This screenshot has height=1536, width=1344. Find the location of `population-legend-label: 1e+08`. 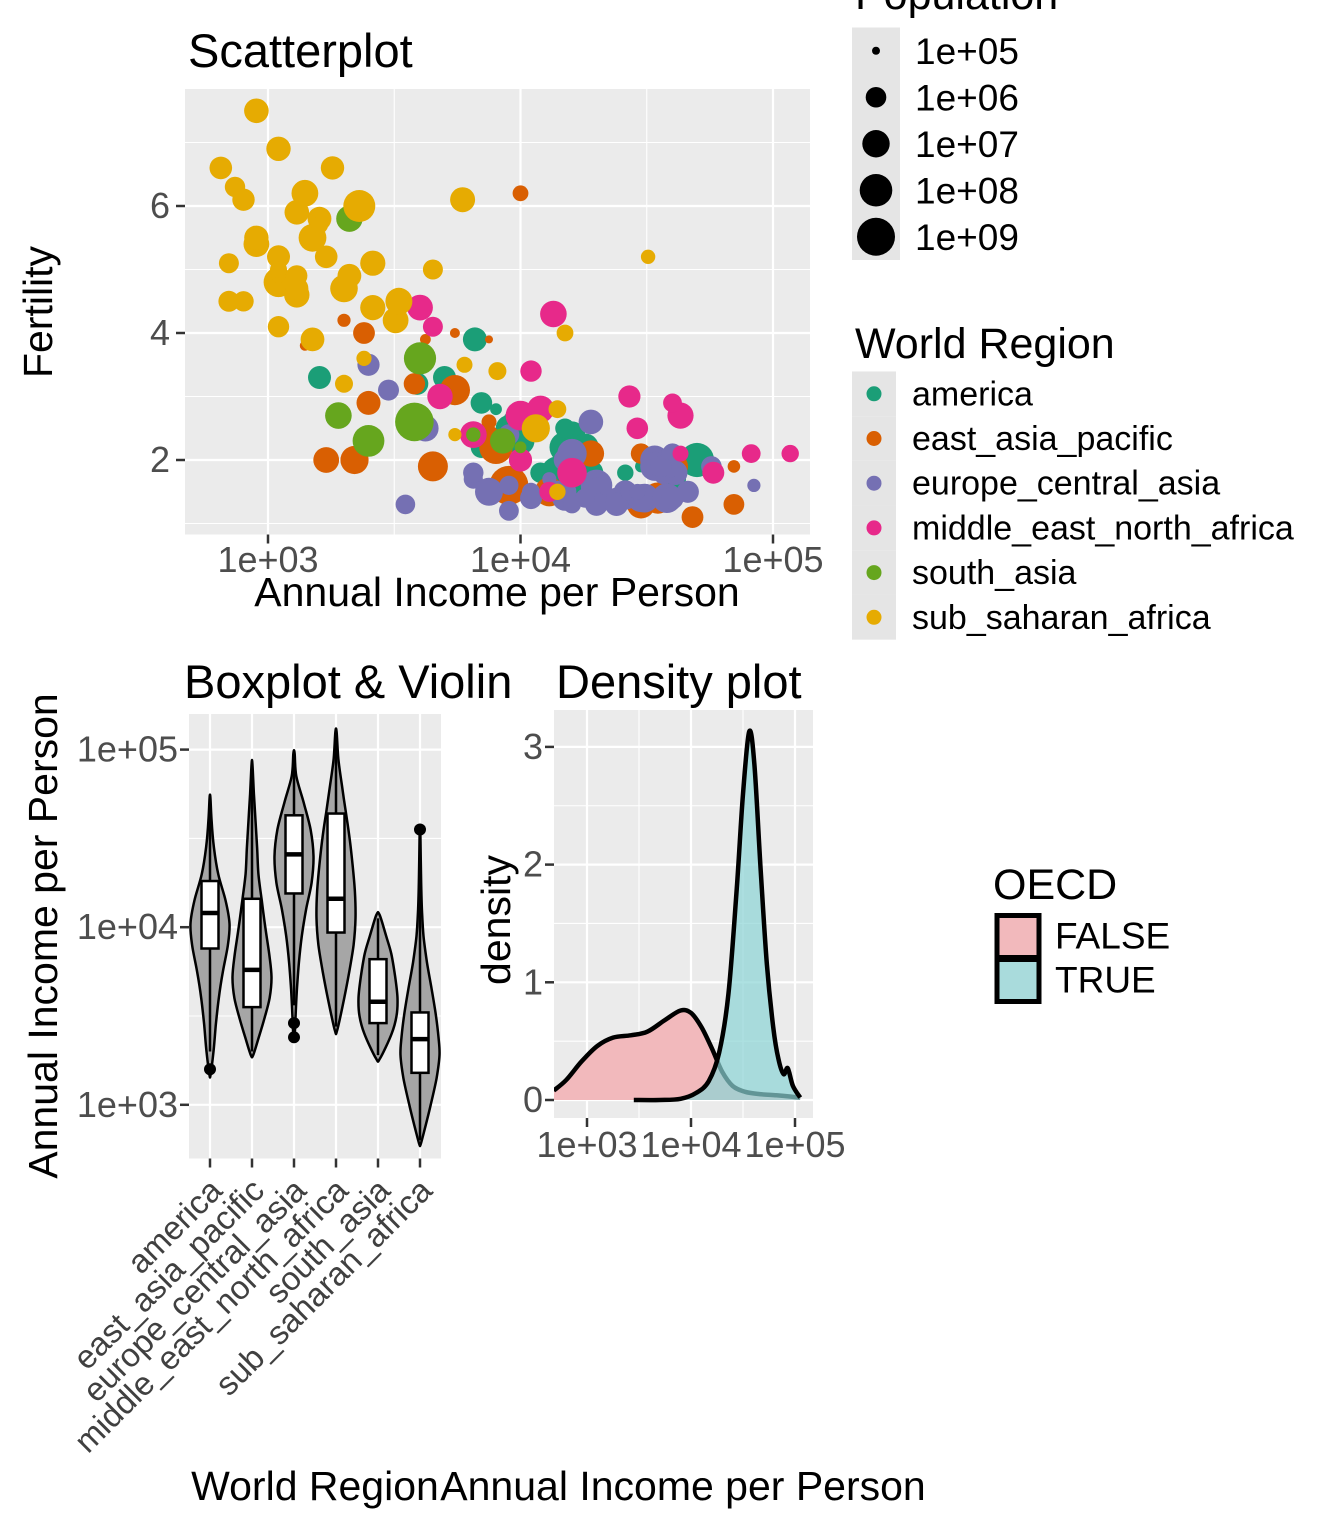

population-legend-label: 1e+08 is located at coordinates (967, 190).